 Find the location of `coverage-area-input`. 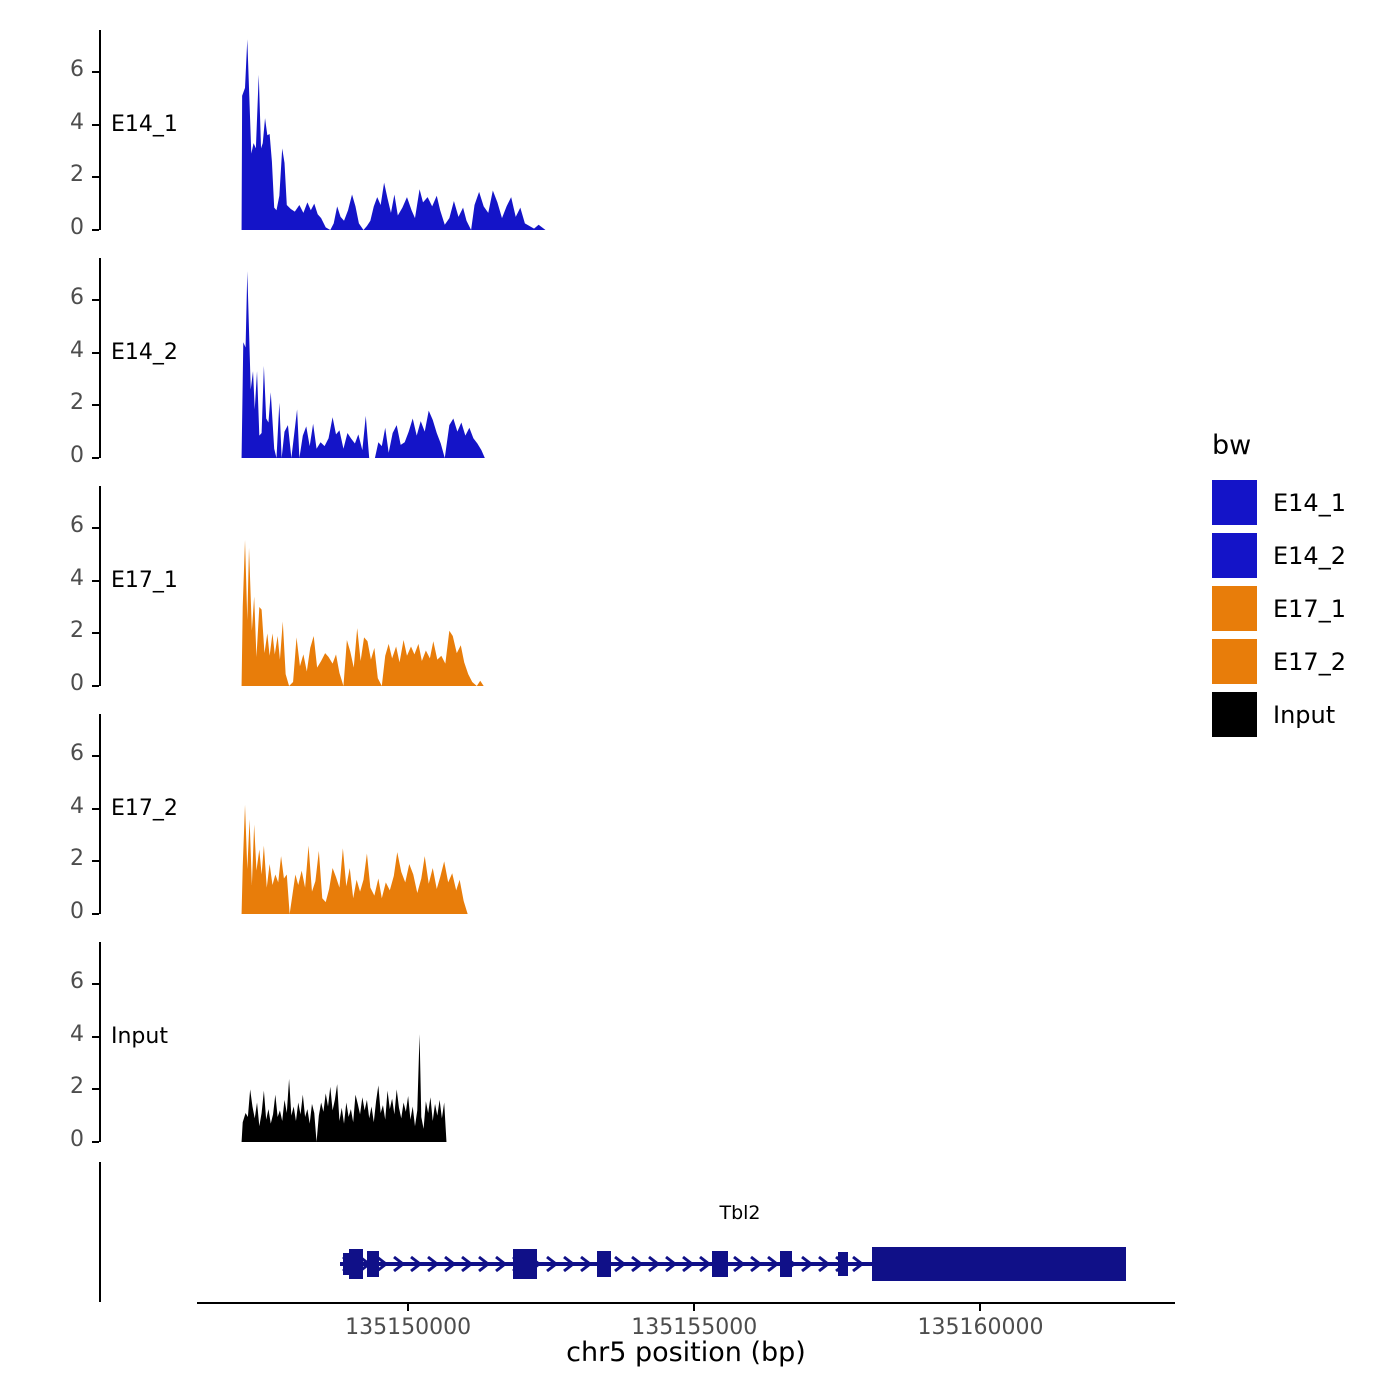

coverage-area-input is located at coordinates (344, 1088).